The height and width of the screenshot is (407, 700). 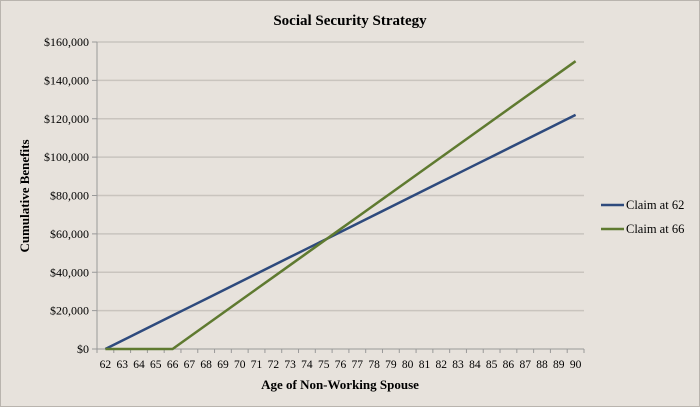 I want to click on x-tick-label: 87, so click(x=525, y=365).